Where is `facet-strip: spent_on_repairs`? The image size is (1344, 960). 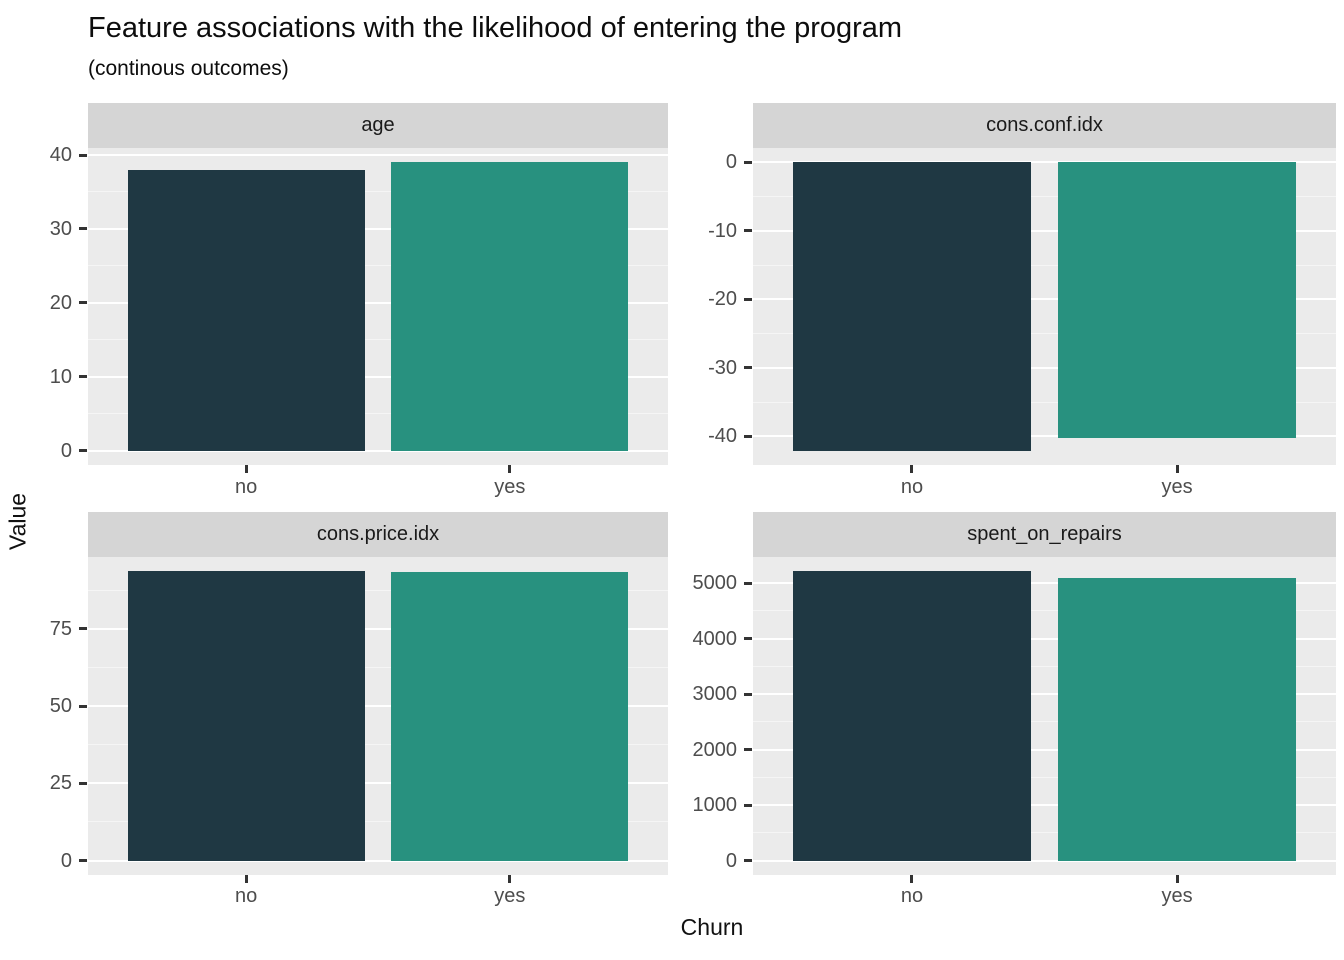 facet-strip: spent_on_repairs is located at coordinates (1044, 534).